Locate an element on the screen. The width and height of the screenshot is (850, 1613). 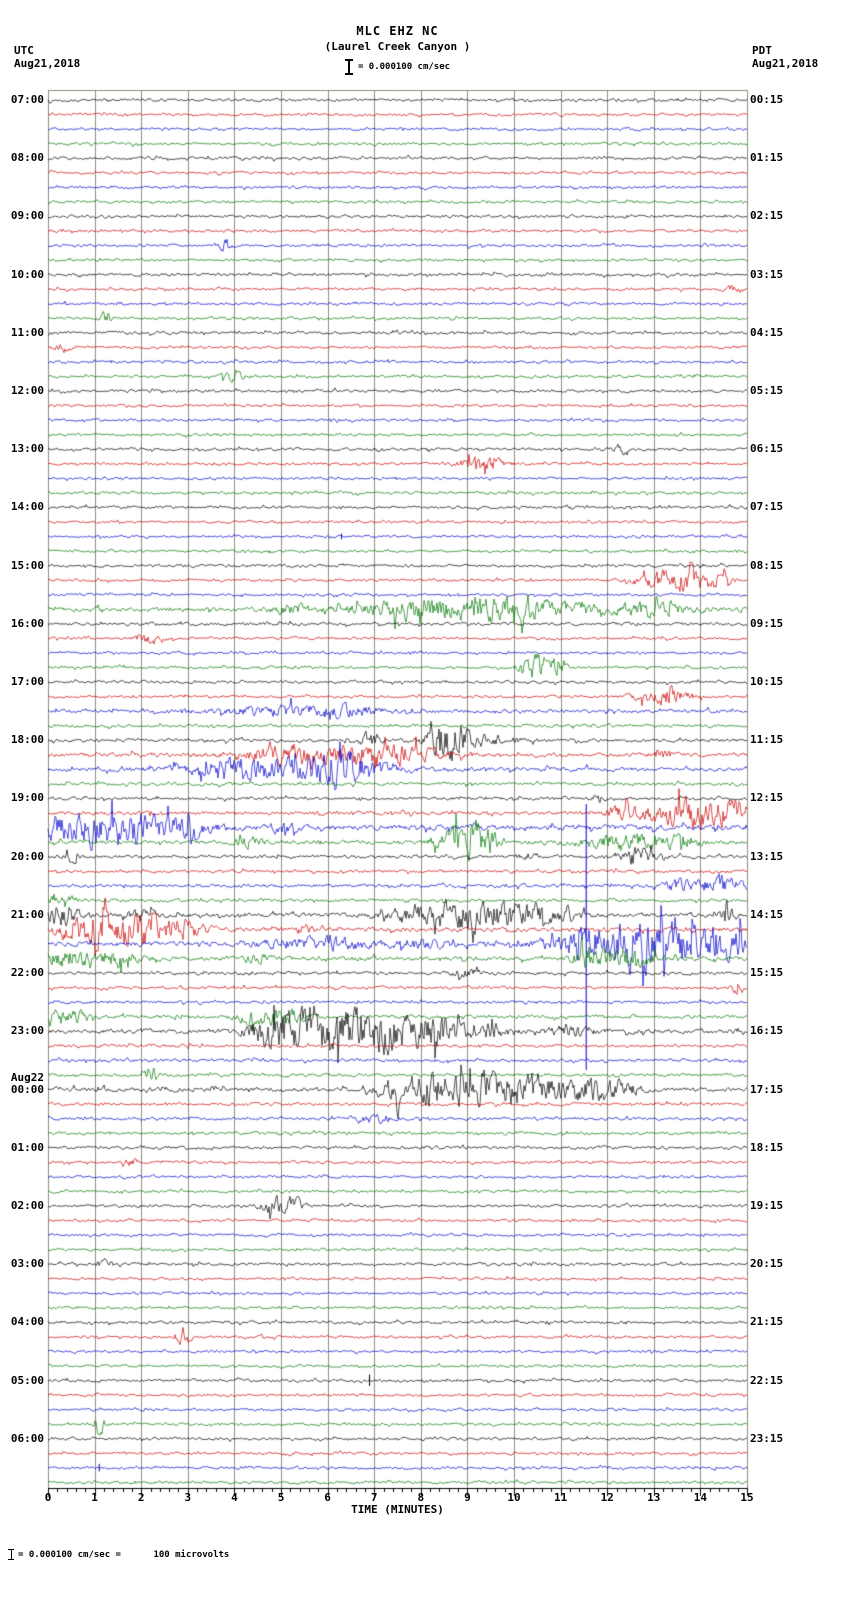
x-tick-label: 13 is located at coordinates (654, 1497).